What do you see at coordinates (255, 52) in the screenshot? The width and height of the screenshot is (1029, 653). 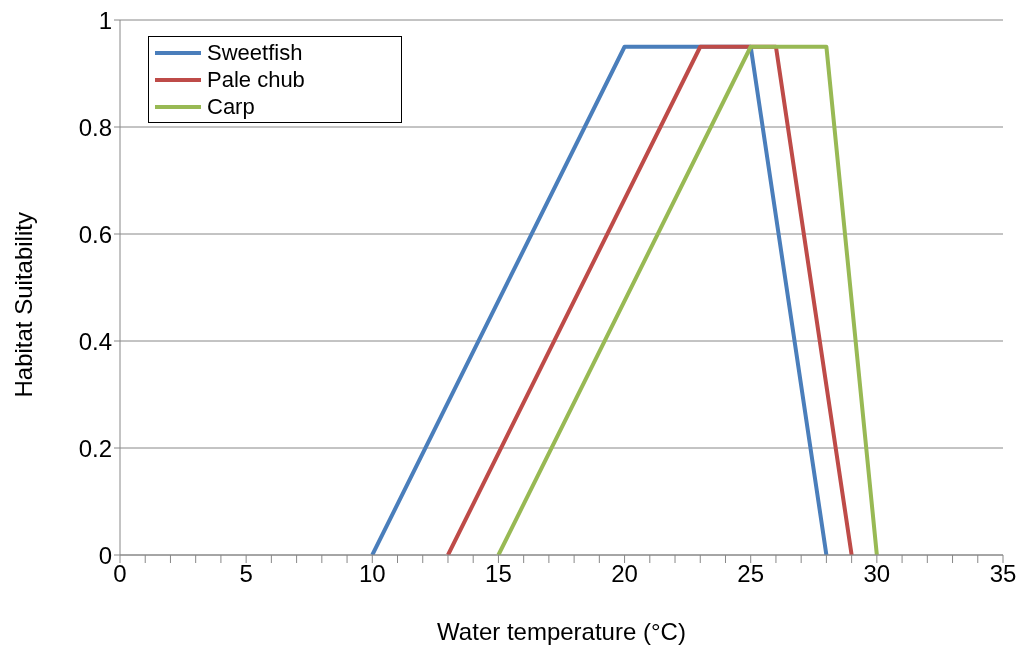 I see `legend-label: Sweetfish` at bounding box center [255, 52].